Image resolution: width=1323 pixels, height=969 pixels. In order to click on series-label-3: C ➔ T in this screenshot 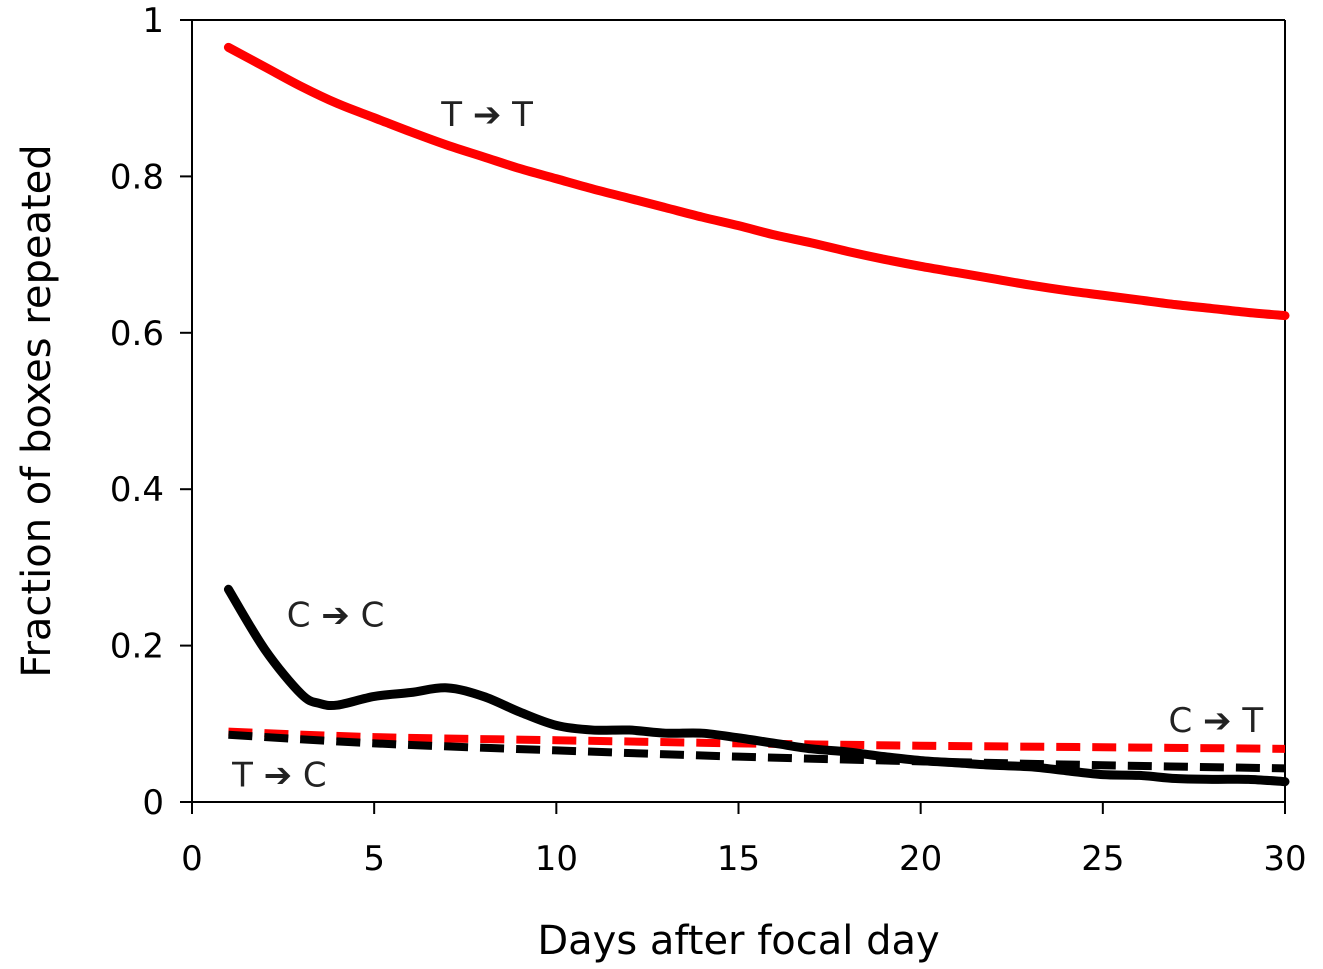, I will do `click(1216, 721)`.